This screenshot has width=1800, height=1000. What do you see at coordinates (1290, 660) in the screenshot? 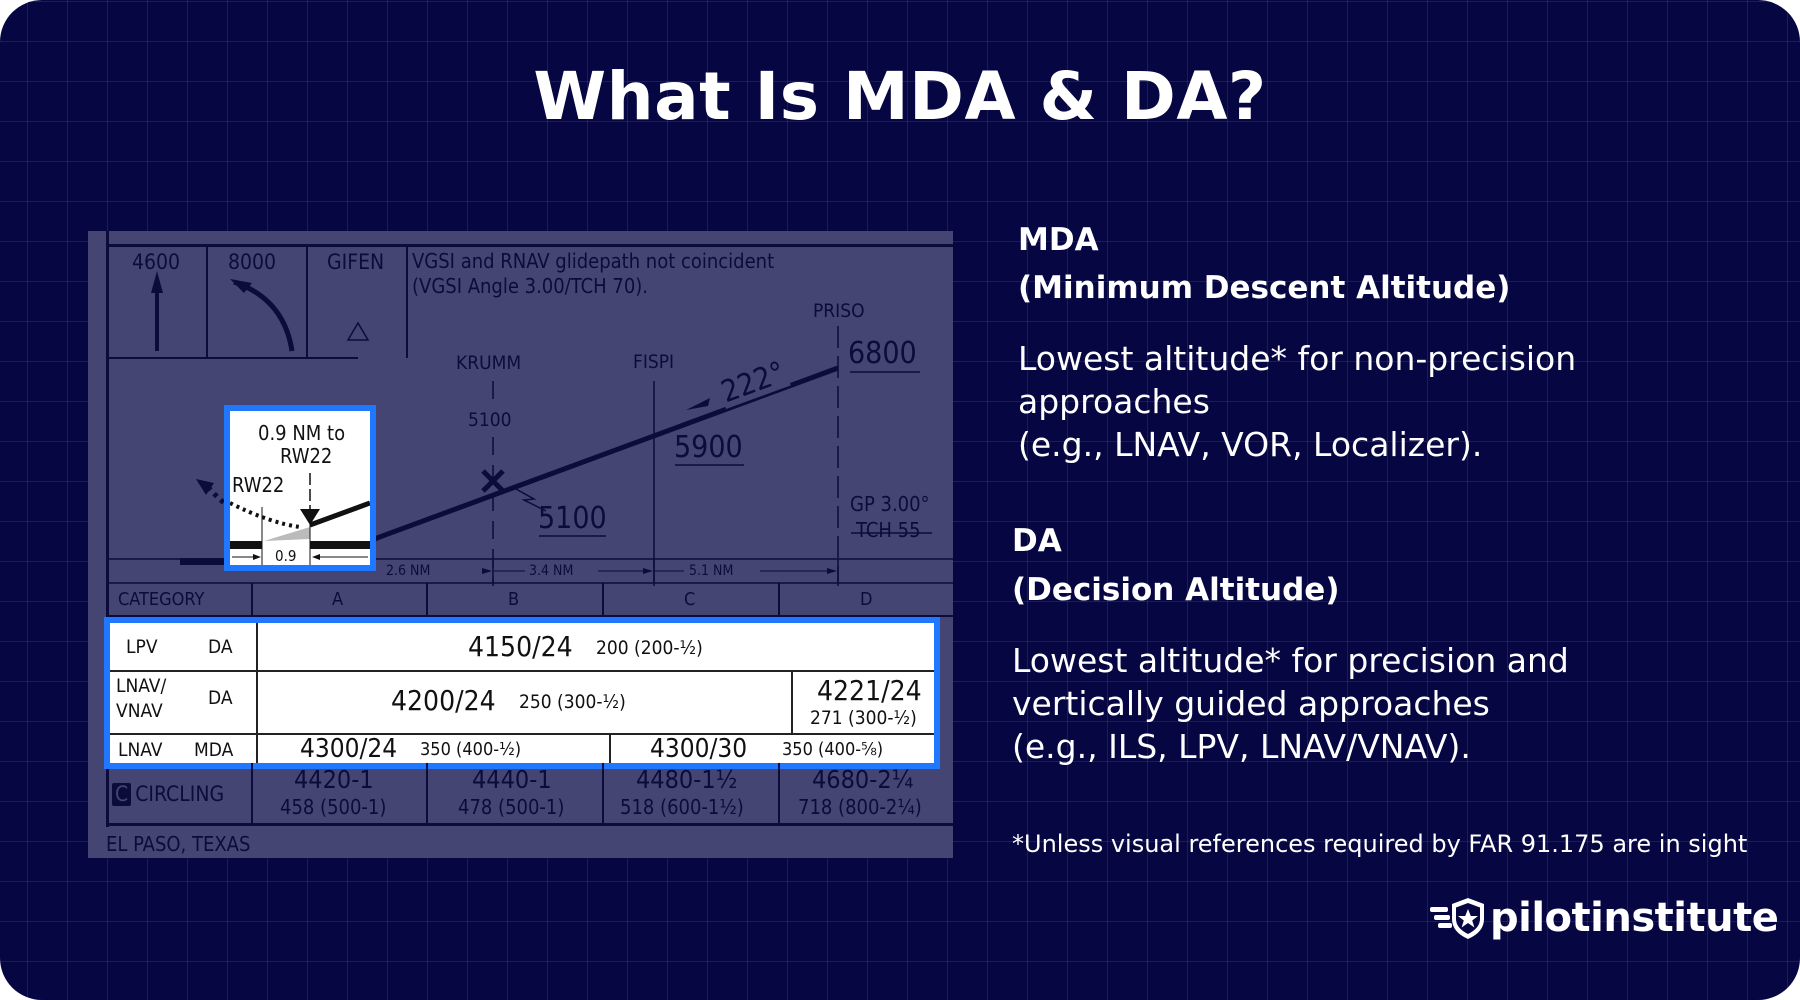
I see `da-description-line1: Lowest altitude* for precision and` at bounding box center [1290, 660].